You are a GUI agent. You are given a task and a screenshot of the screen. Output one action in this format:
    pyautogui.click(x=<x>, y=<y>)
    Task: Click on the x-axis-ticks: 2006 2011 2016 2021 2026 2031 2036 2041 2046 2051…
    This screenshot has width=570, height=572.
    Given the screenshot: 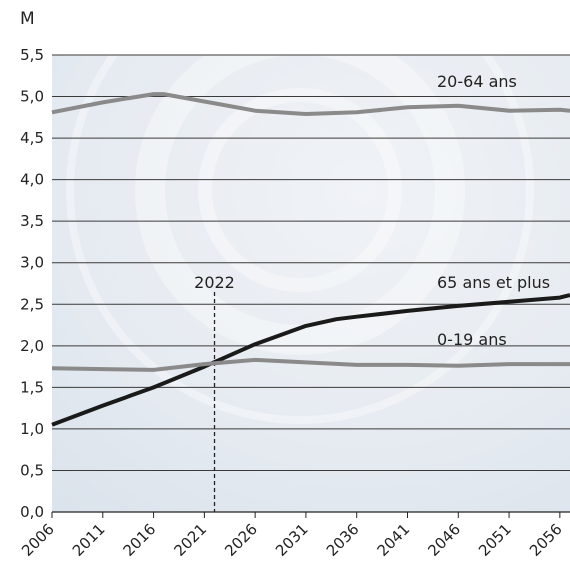 What is the action you would take?
    pyautogui.click(x=292, y=536)
    